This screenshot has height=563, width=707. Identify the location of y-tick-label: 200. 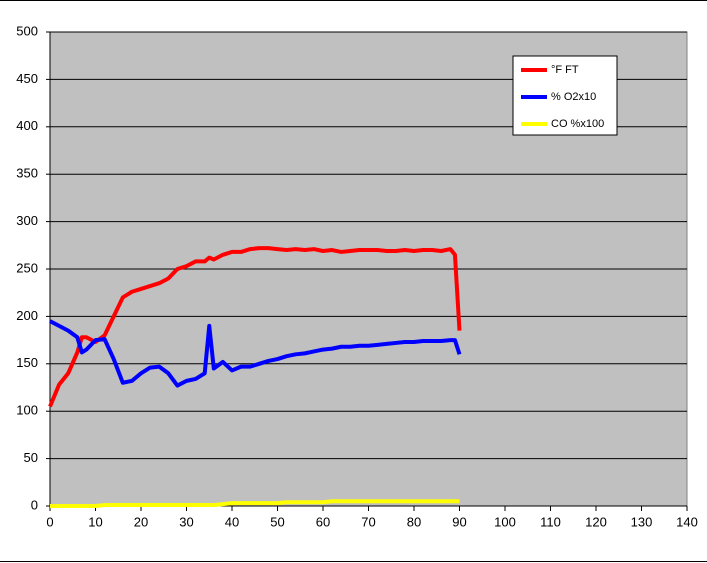
(27, 315).